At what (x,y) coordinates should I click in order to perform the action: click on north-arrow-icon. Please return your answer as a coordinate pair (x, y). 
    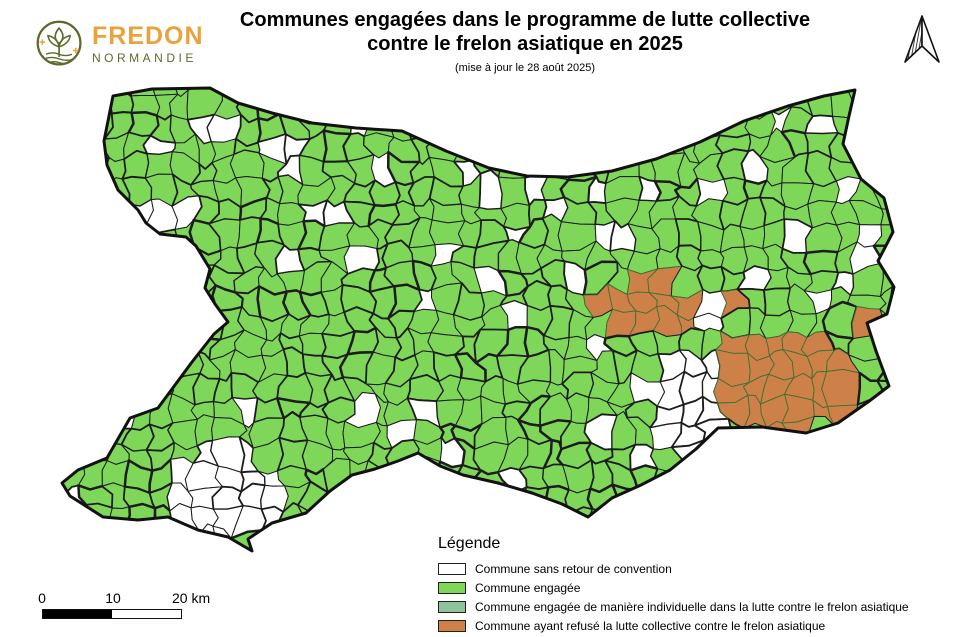
    Looking at the image, I should click on (922, 39).